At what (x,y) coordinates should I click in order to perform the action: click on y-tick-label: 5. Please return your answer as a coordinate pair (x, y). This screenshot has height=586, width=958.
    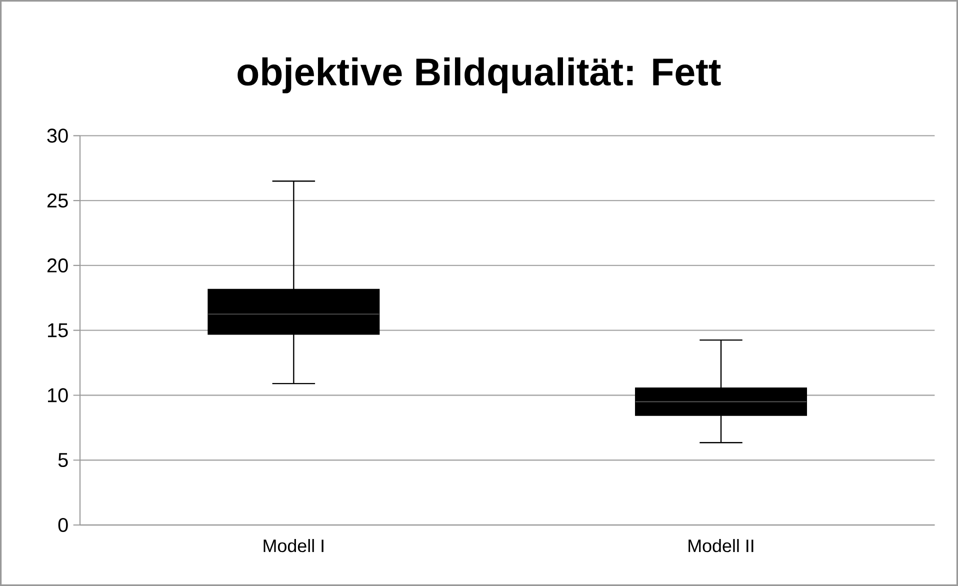
    Looking at the image, I should click on (63, 460).